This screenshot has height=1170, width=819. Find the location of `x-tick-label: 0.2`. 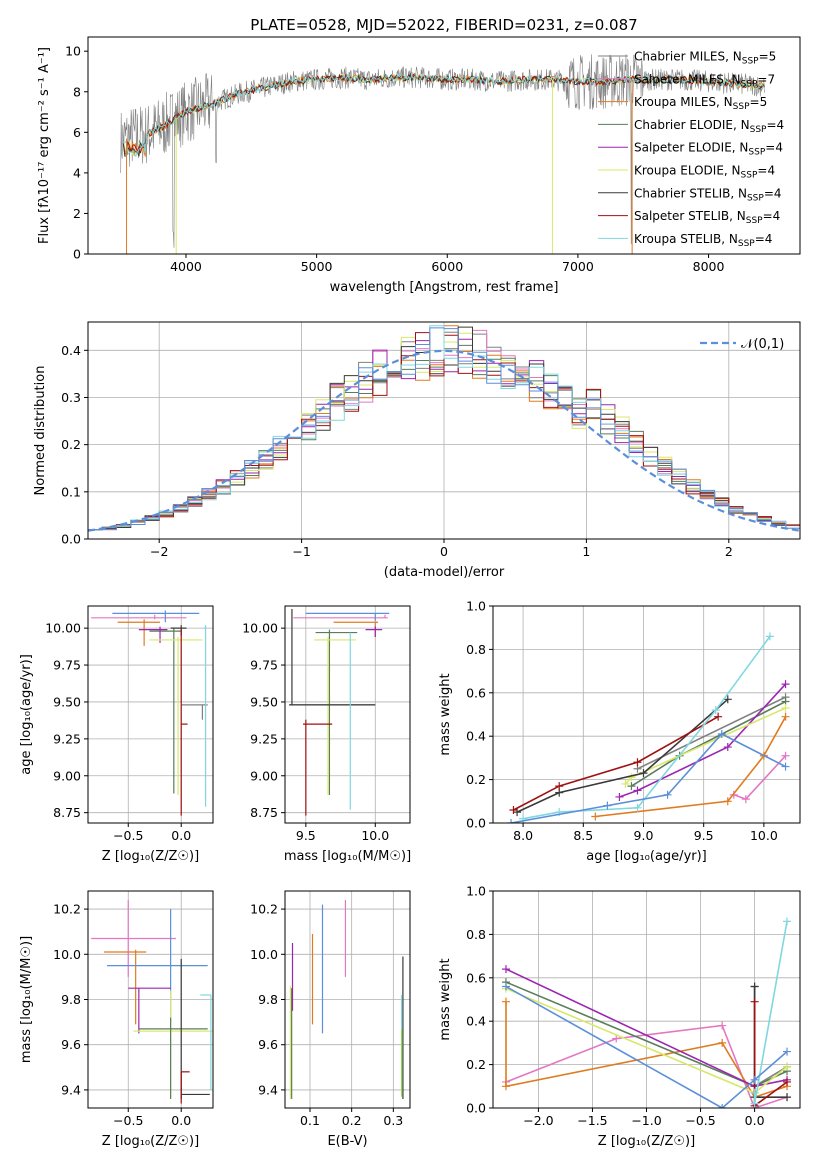

x-tick-label: 0.2 is located at coordinates (352, 1120).